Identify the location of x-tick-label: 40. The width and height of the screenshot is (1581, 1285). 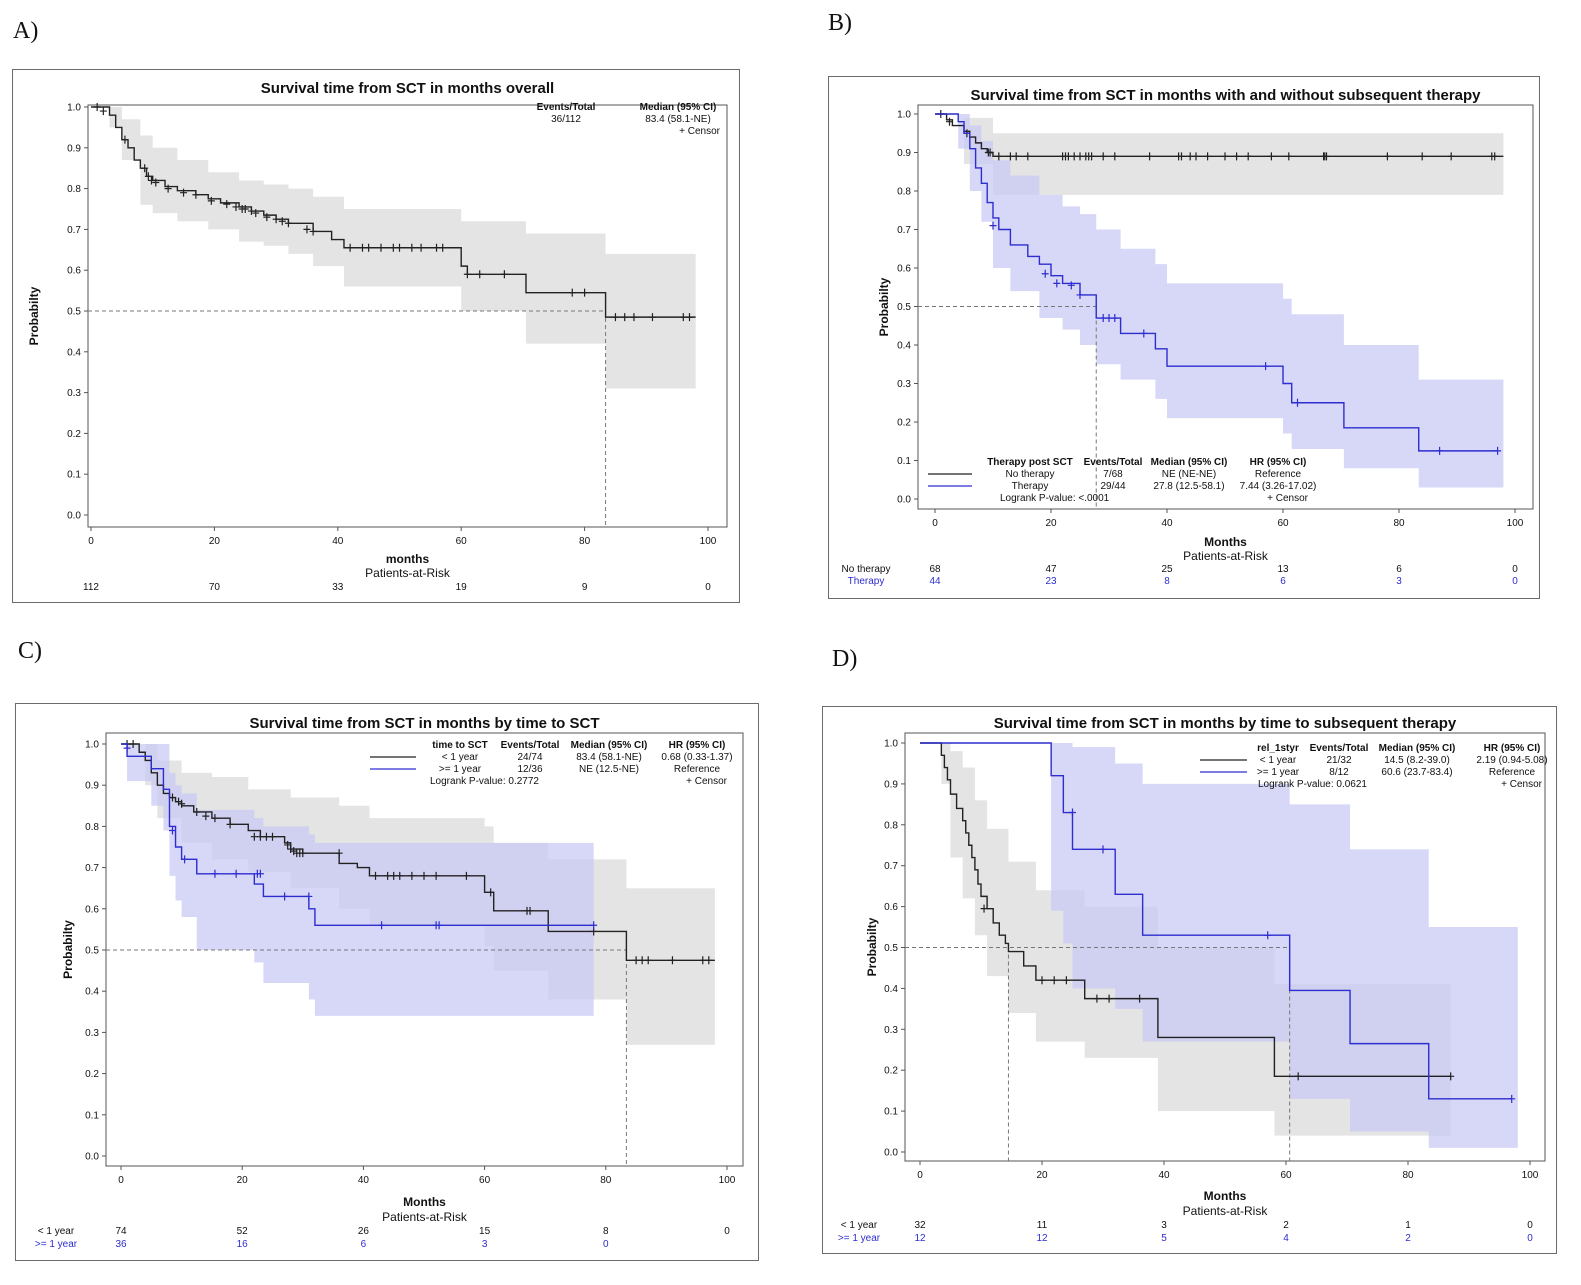
(338, 541).